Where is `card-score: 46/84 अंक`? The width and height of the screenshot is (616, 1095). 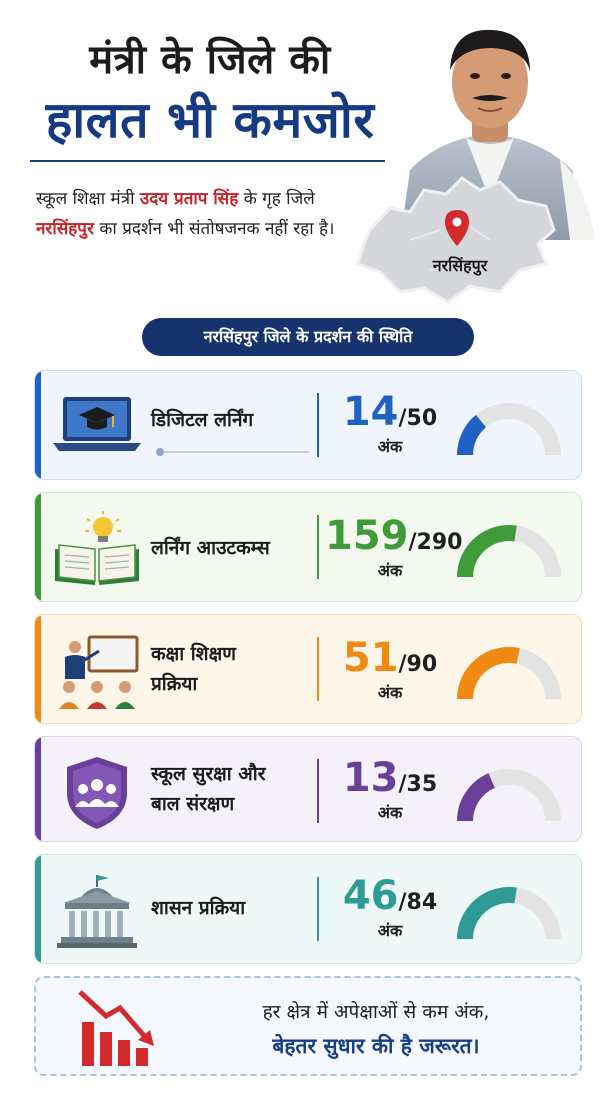
card-score: 46/84 अंक is located at coordinates (390, 907).